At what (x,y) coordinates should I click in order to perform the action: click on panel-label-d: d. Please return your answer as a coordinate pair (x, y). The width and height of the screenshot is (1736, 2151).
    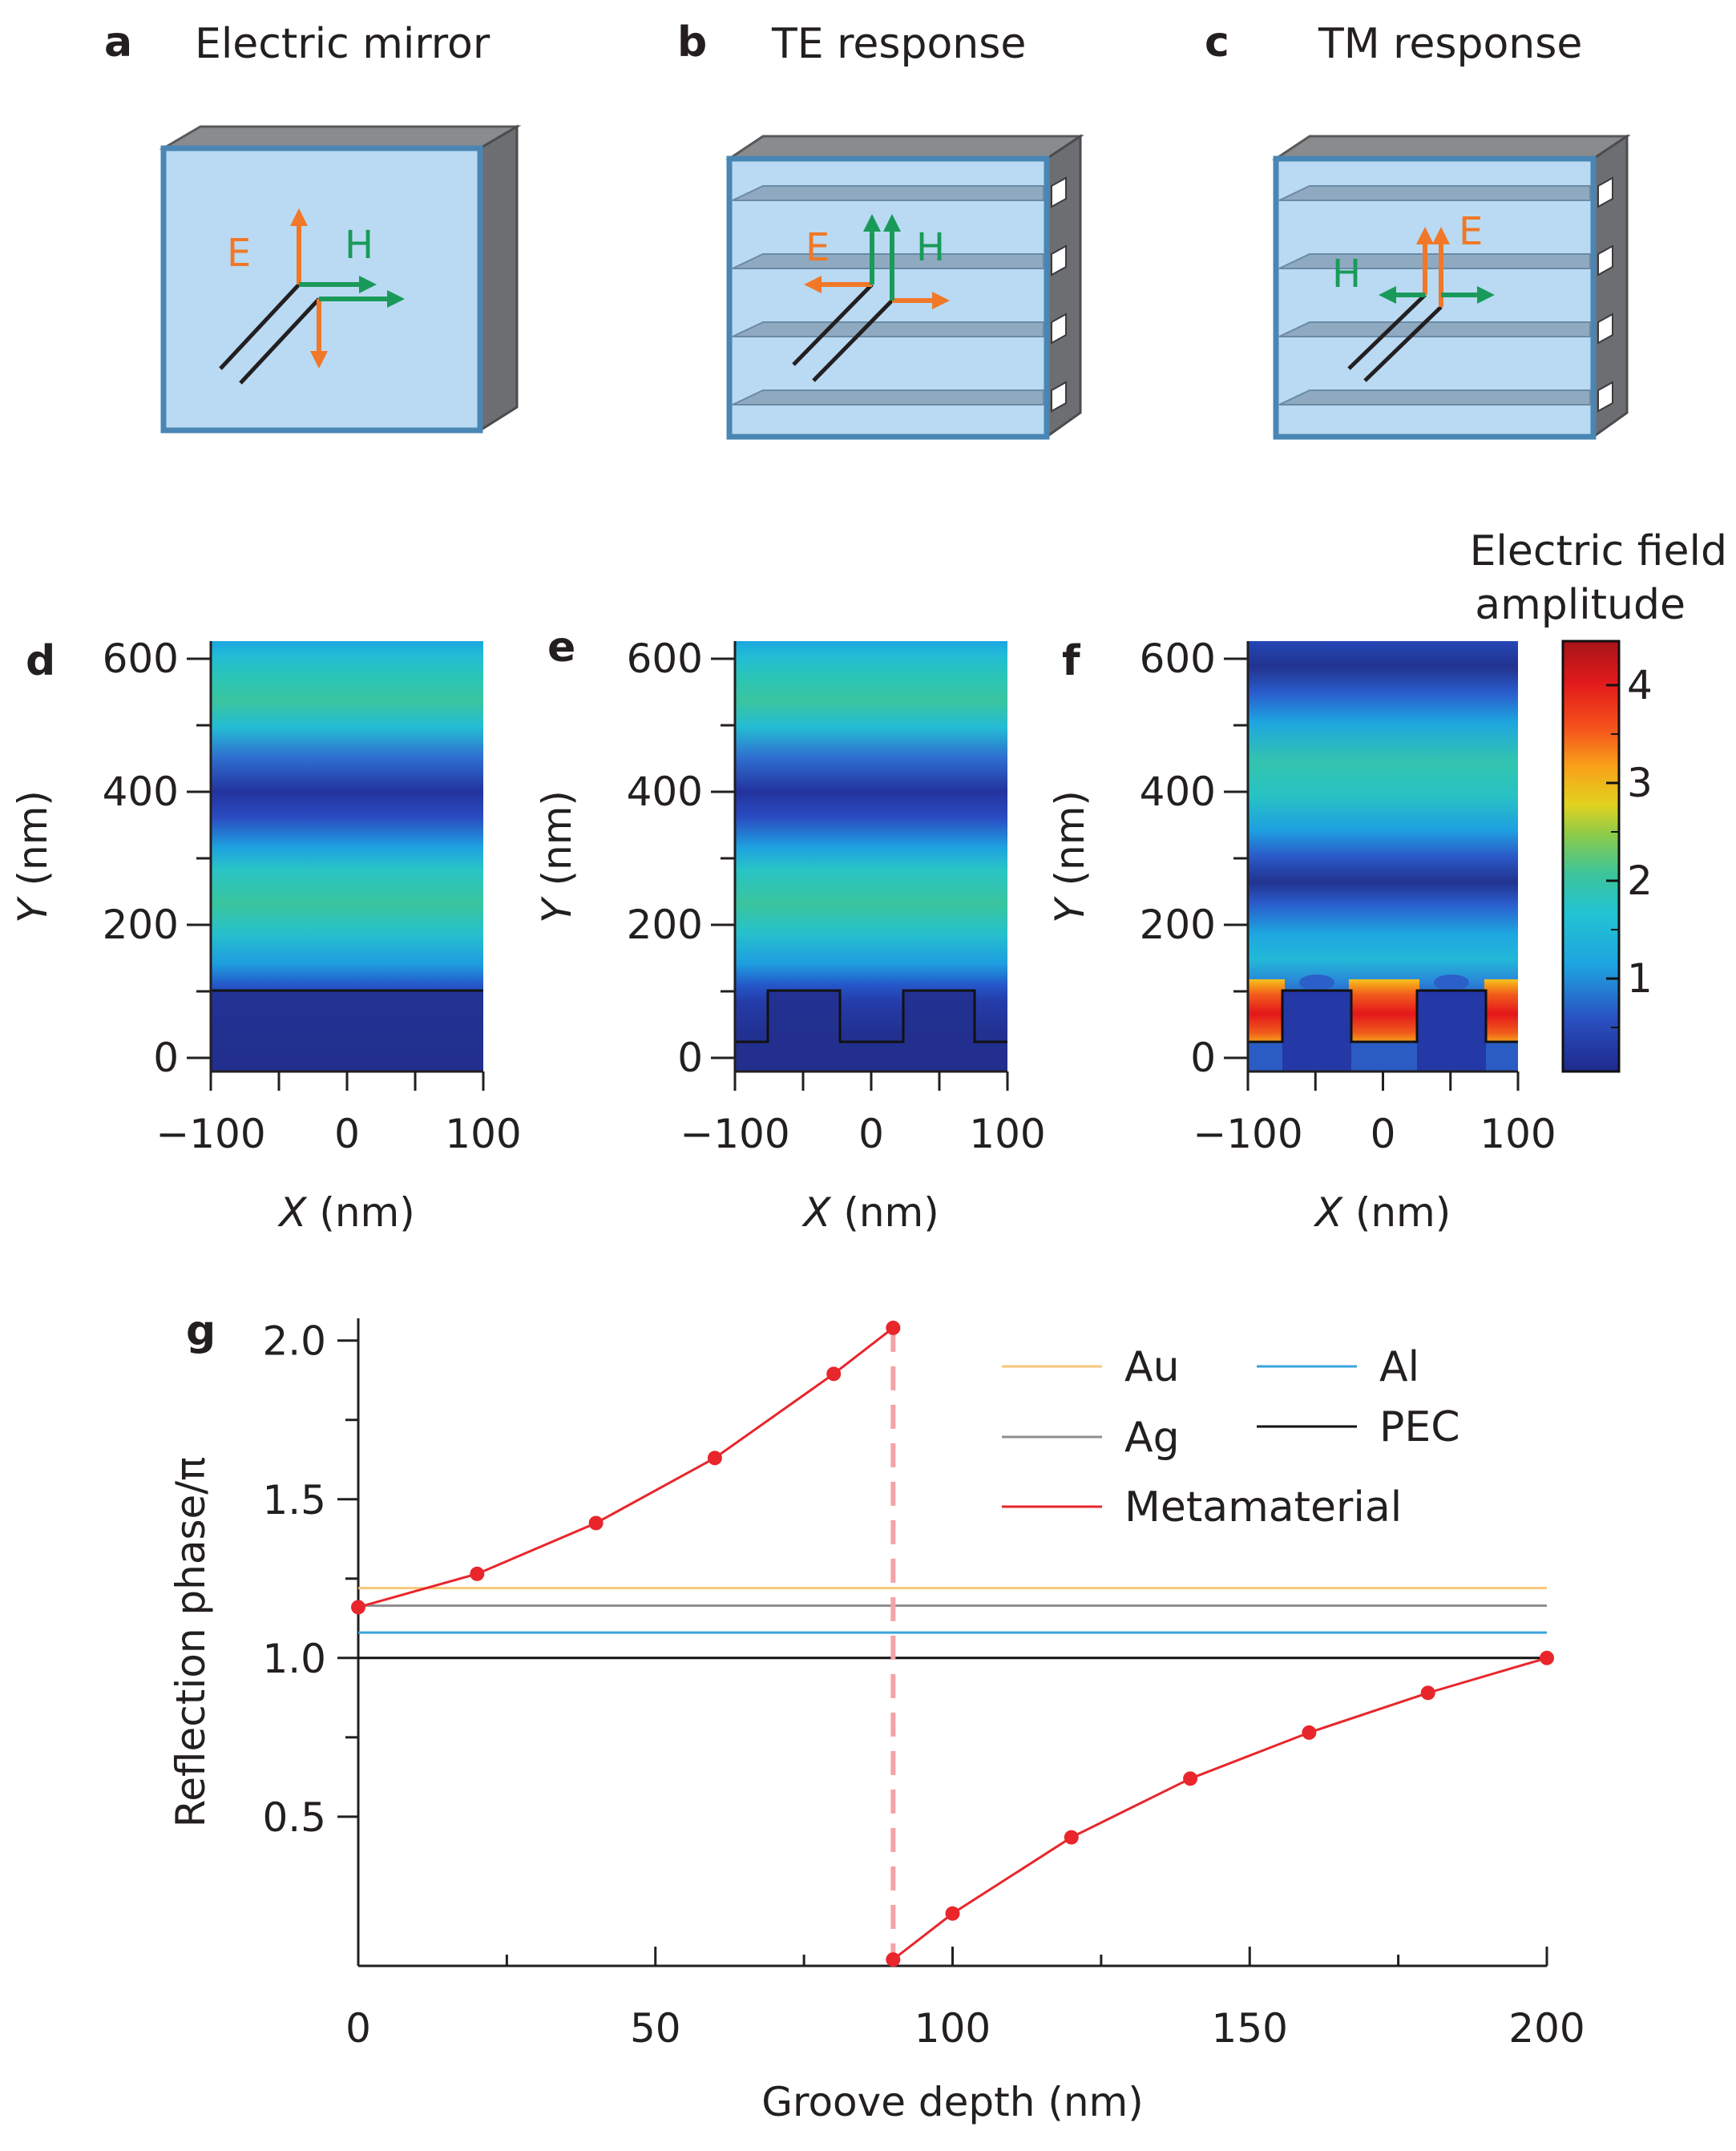
    Looking at the image, I should click on (40, 661).